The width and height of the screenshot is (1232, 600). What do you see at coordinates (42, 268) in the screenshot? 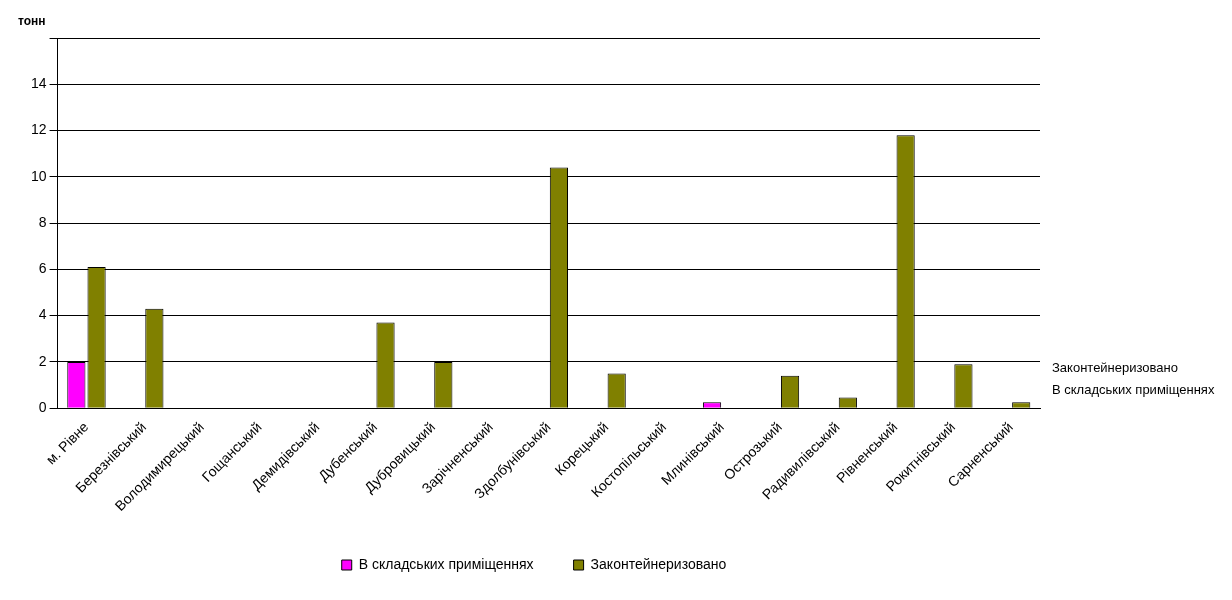
I see `y-tick-label: 6` at bounding box center [42, 268].